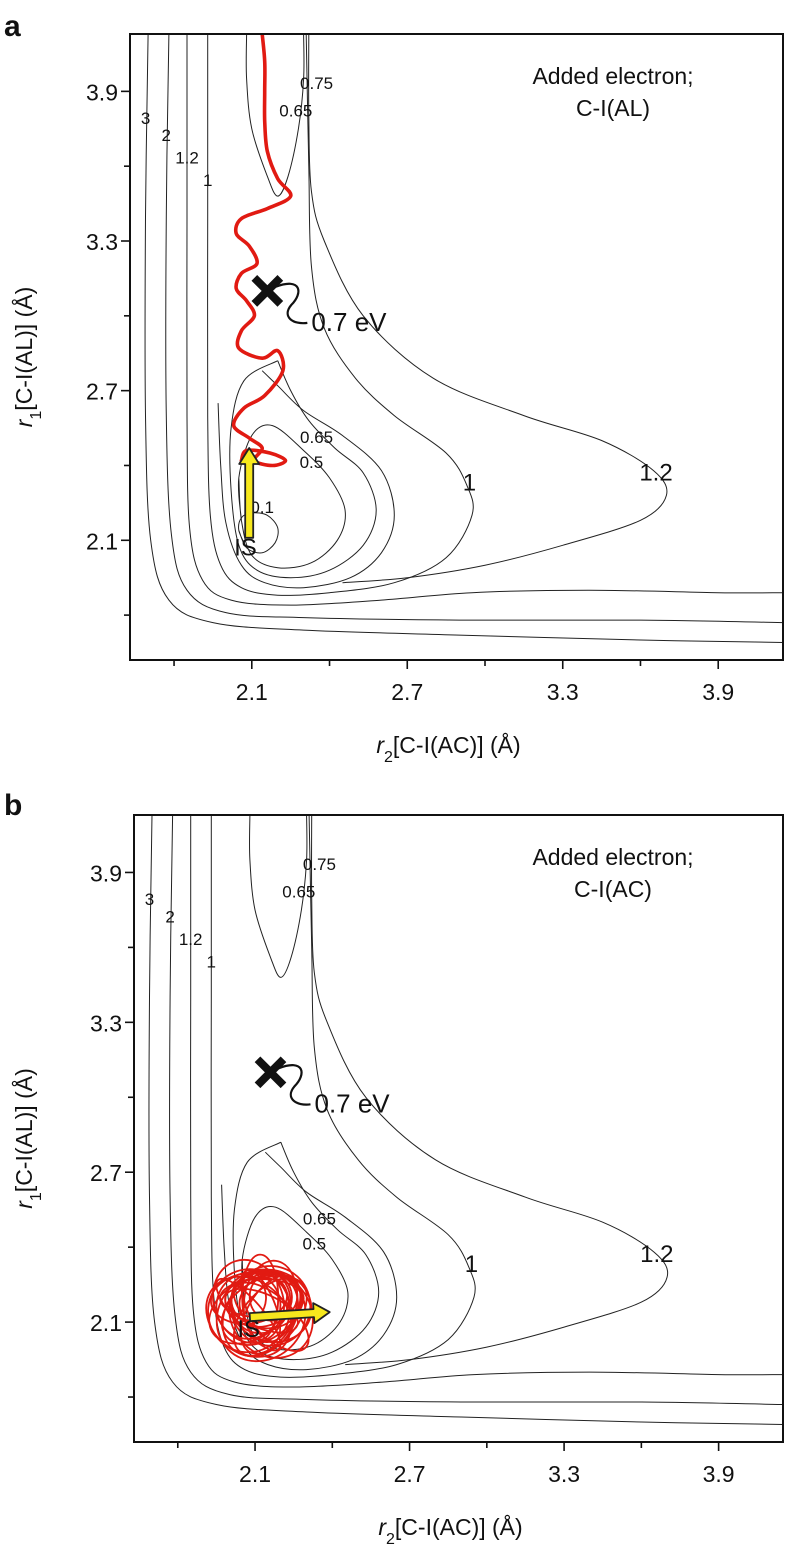 This screenshot has width=788, height=1556. I want to click on annotation-line-1: Added electron;, so click(612, 76).